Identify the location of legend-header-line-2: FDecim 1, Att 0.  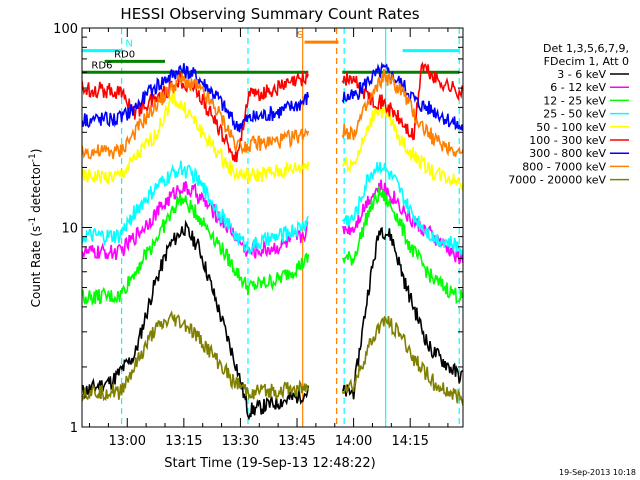
(586, 61).